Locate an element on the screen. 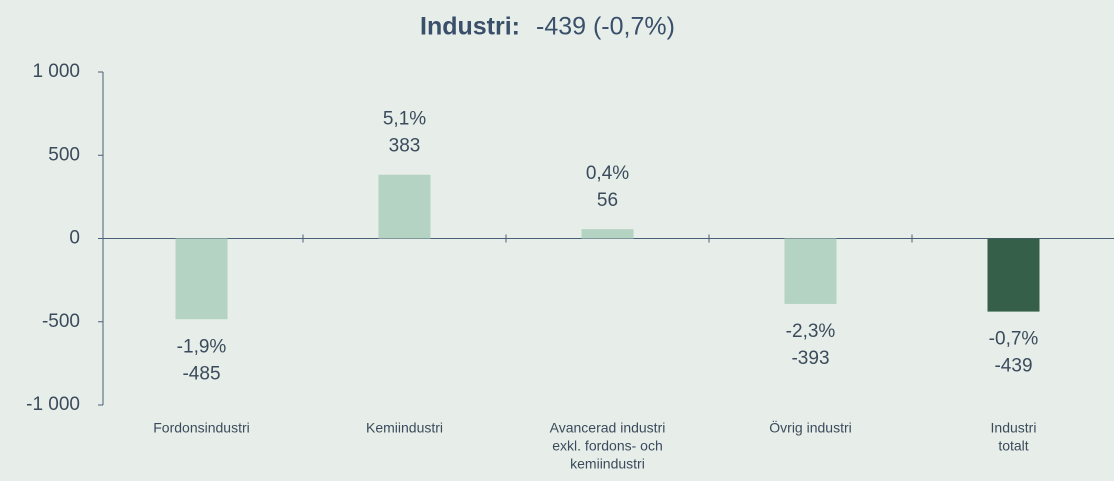 The height and width of the screenshot is (481, 1114). y-tick-label: 1 000 is located at coordinates (56, 71).